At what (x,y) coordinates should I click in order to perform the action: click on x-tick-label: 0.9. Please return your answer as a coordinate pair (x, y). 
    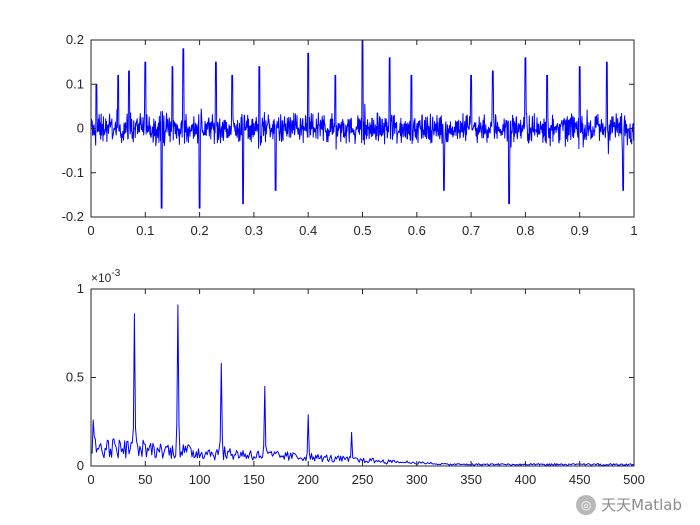
    Looking at the image, I should click on (580, 230).